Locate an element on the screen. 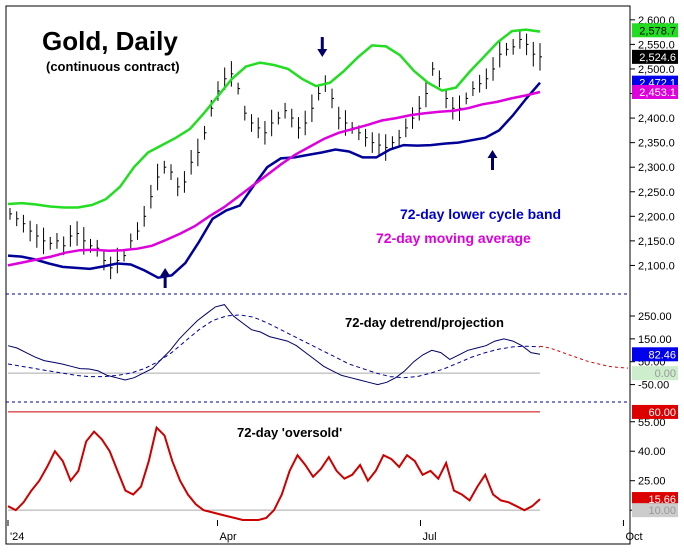 The width and height of the screenshot is (684, 555). y-tick-label: 2,150.0 is located at coordinates (656, 242).